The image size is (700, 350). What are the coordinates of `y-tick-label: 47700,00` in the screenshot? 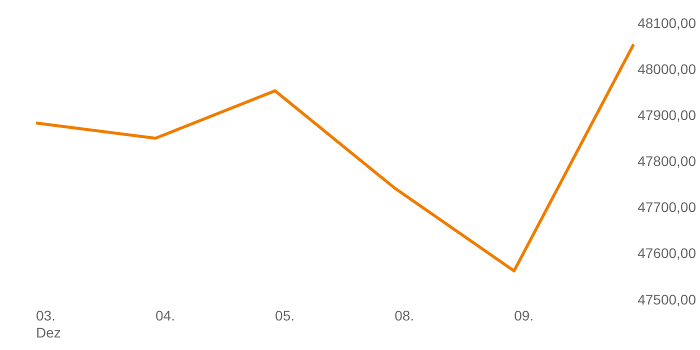 It's located at (667, 207).